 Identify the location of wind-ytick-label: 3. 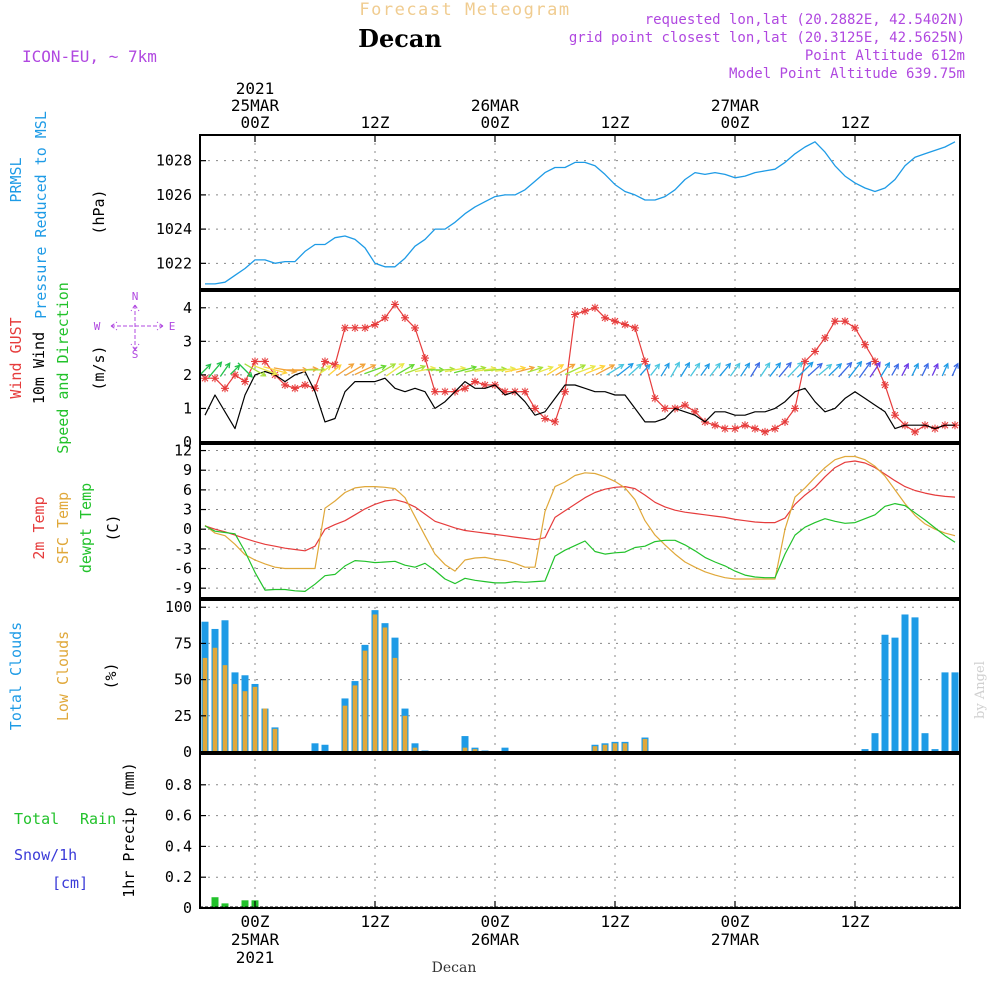
(187, 341).